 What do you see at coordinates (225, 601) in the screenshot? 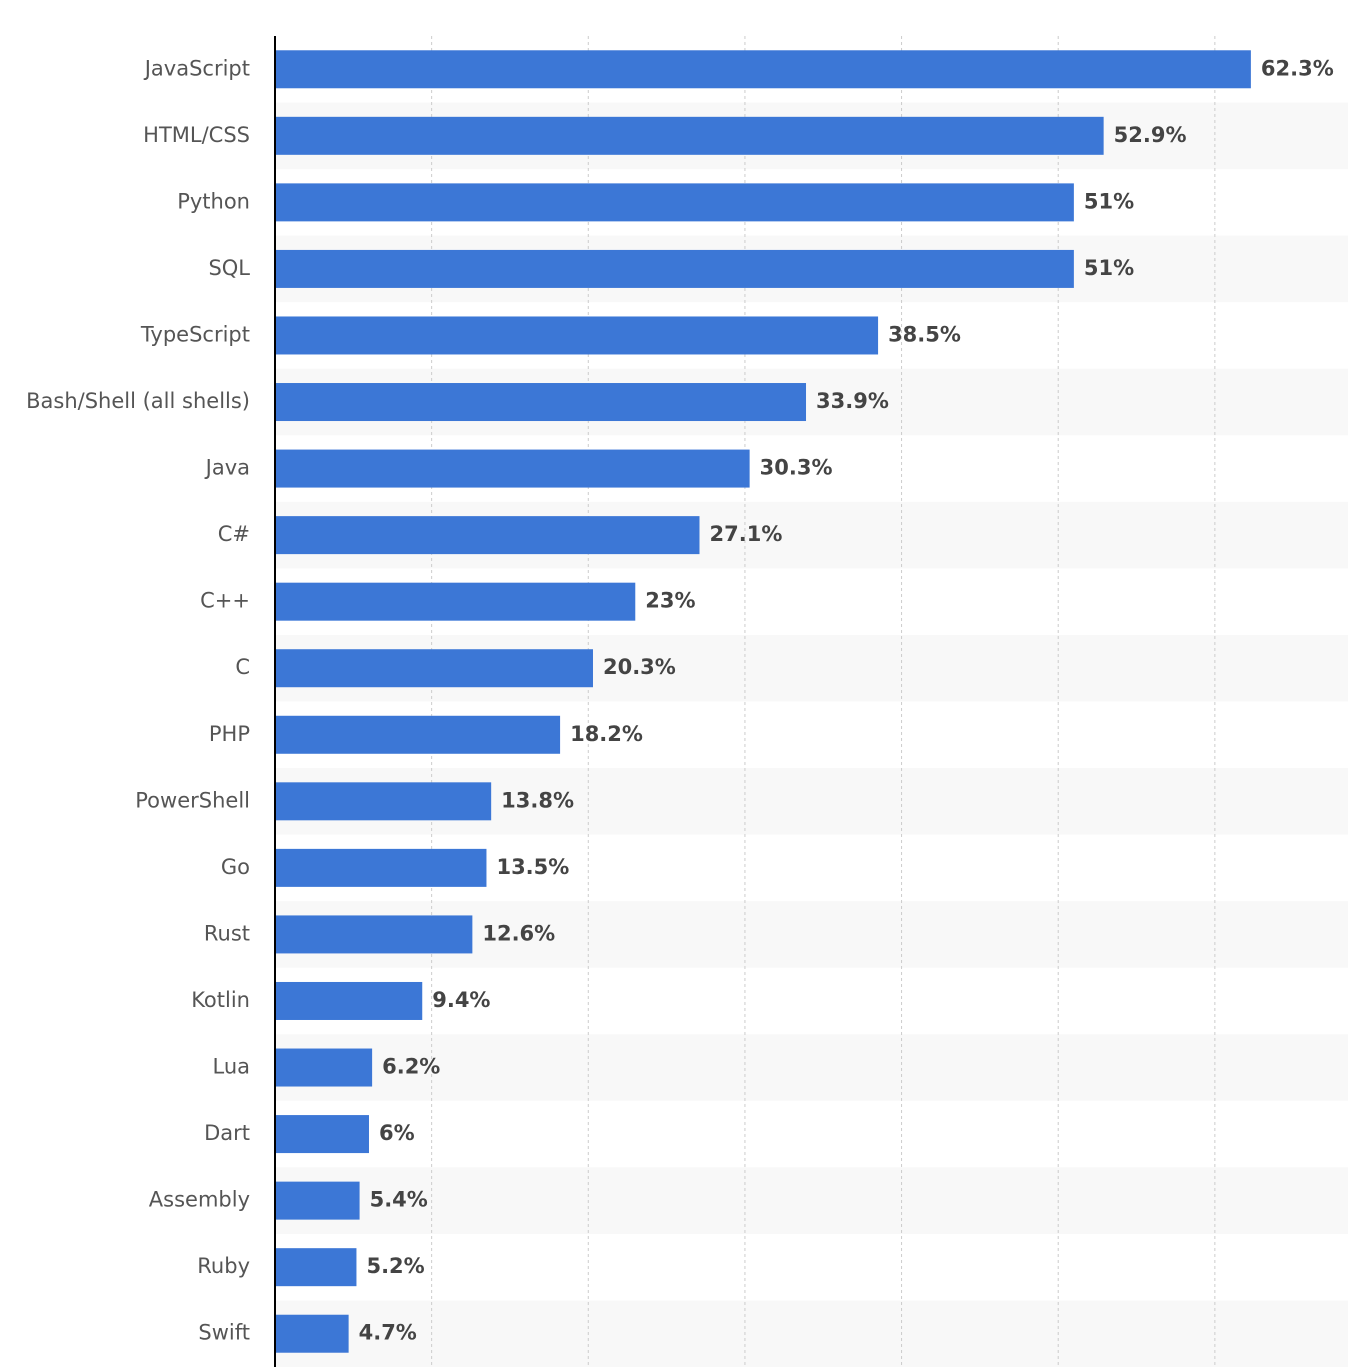
I see `category-label: C++` at bounding box center [225, 601].